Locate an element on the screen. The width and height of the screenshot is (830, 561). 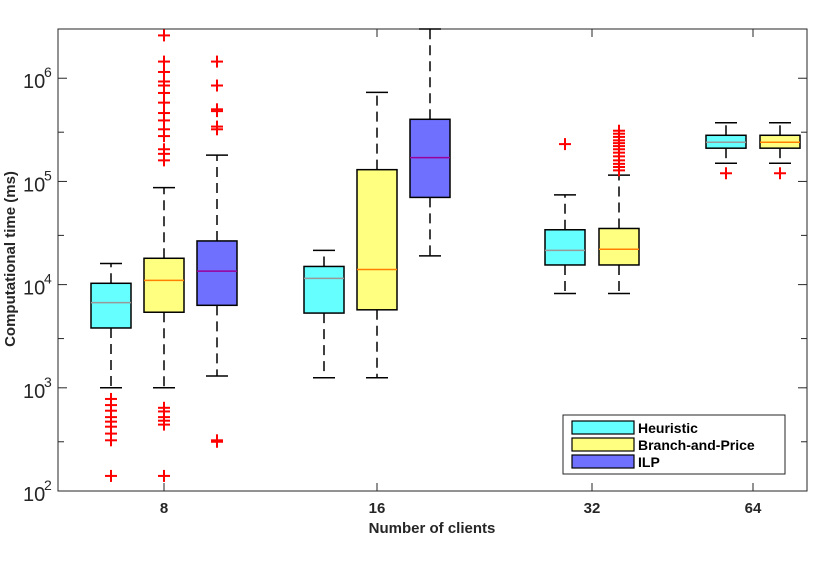
x-axis-label: Number of clients is located at coordinates (432, 528).